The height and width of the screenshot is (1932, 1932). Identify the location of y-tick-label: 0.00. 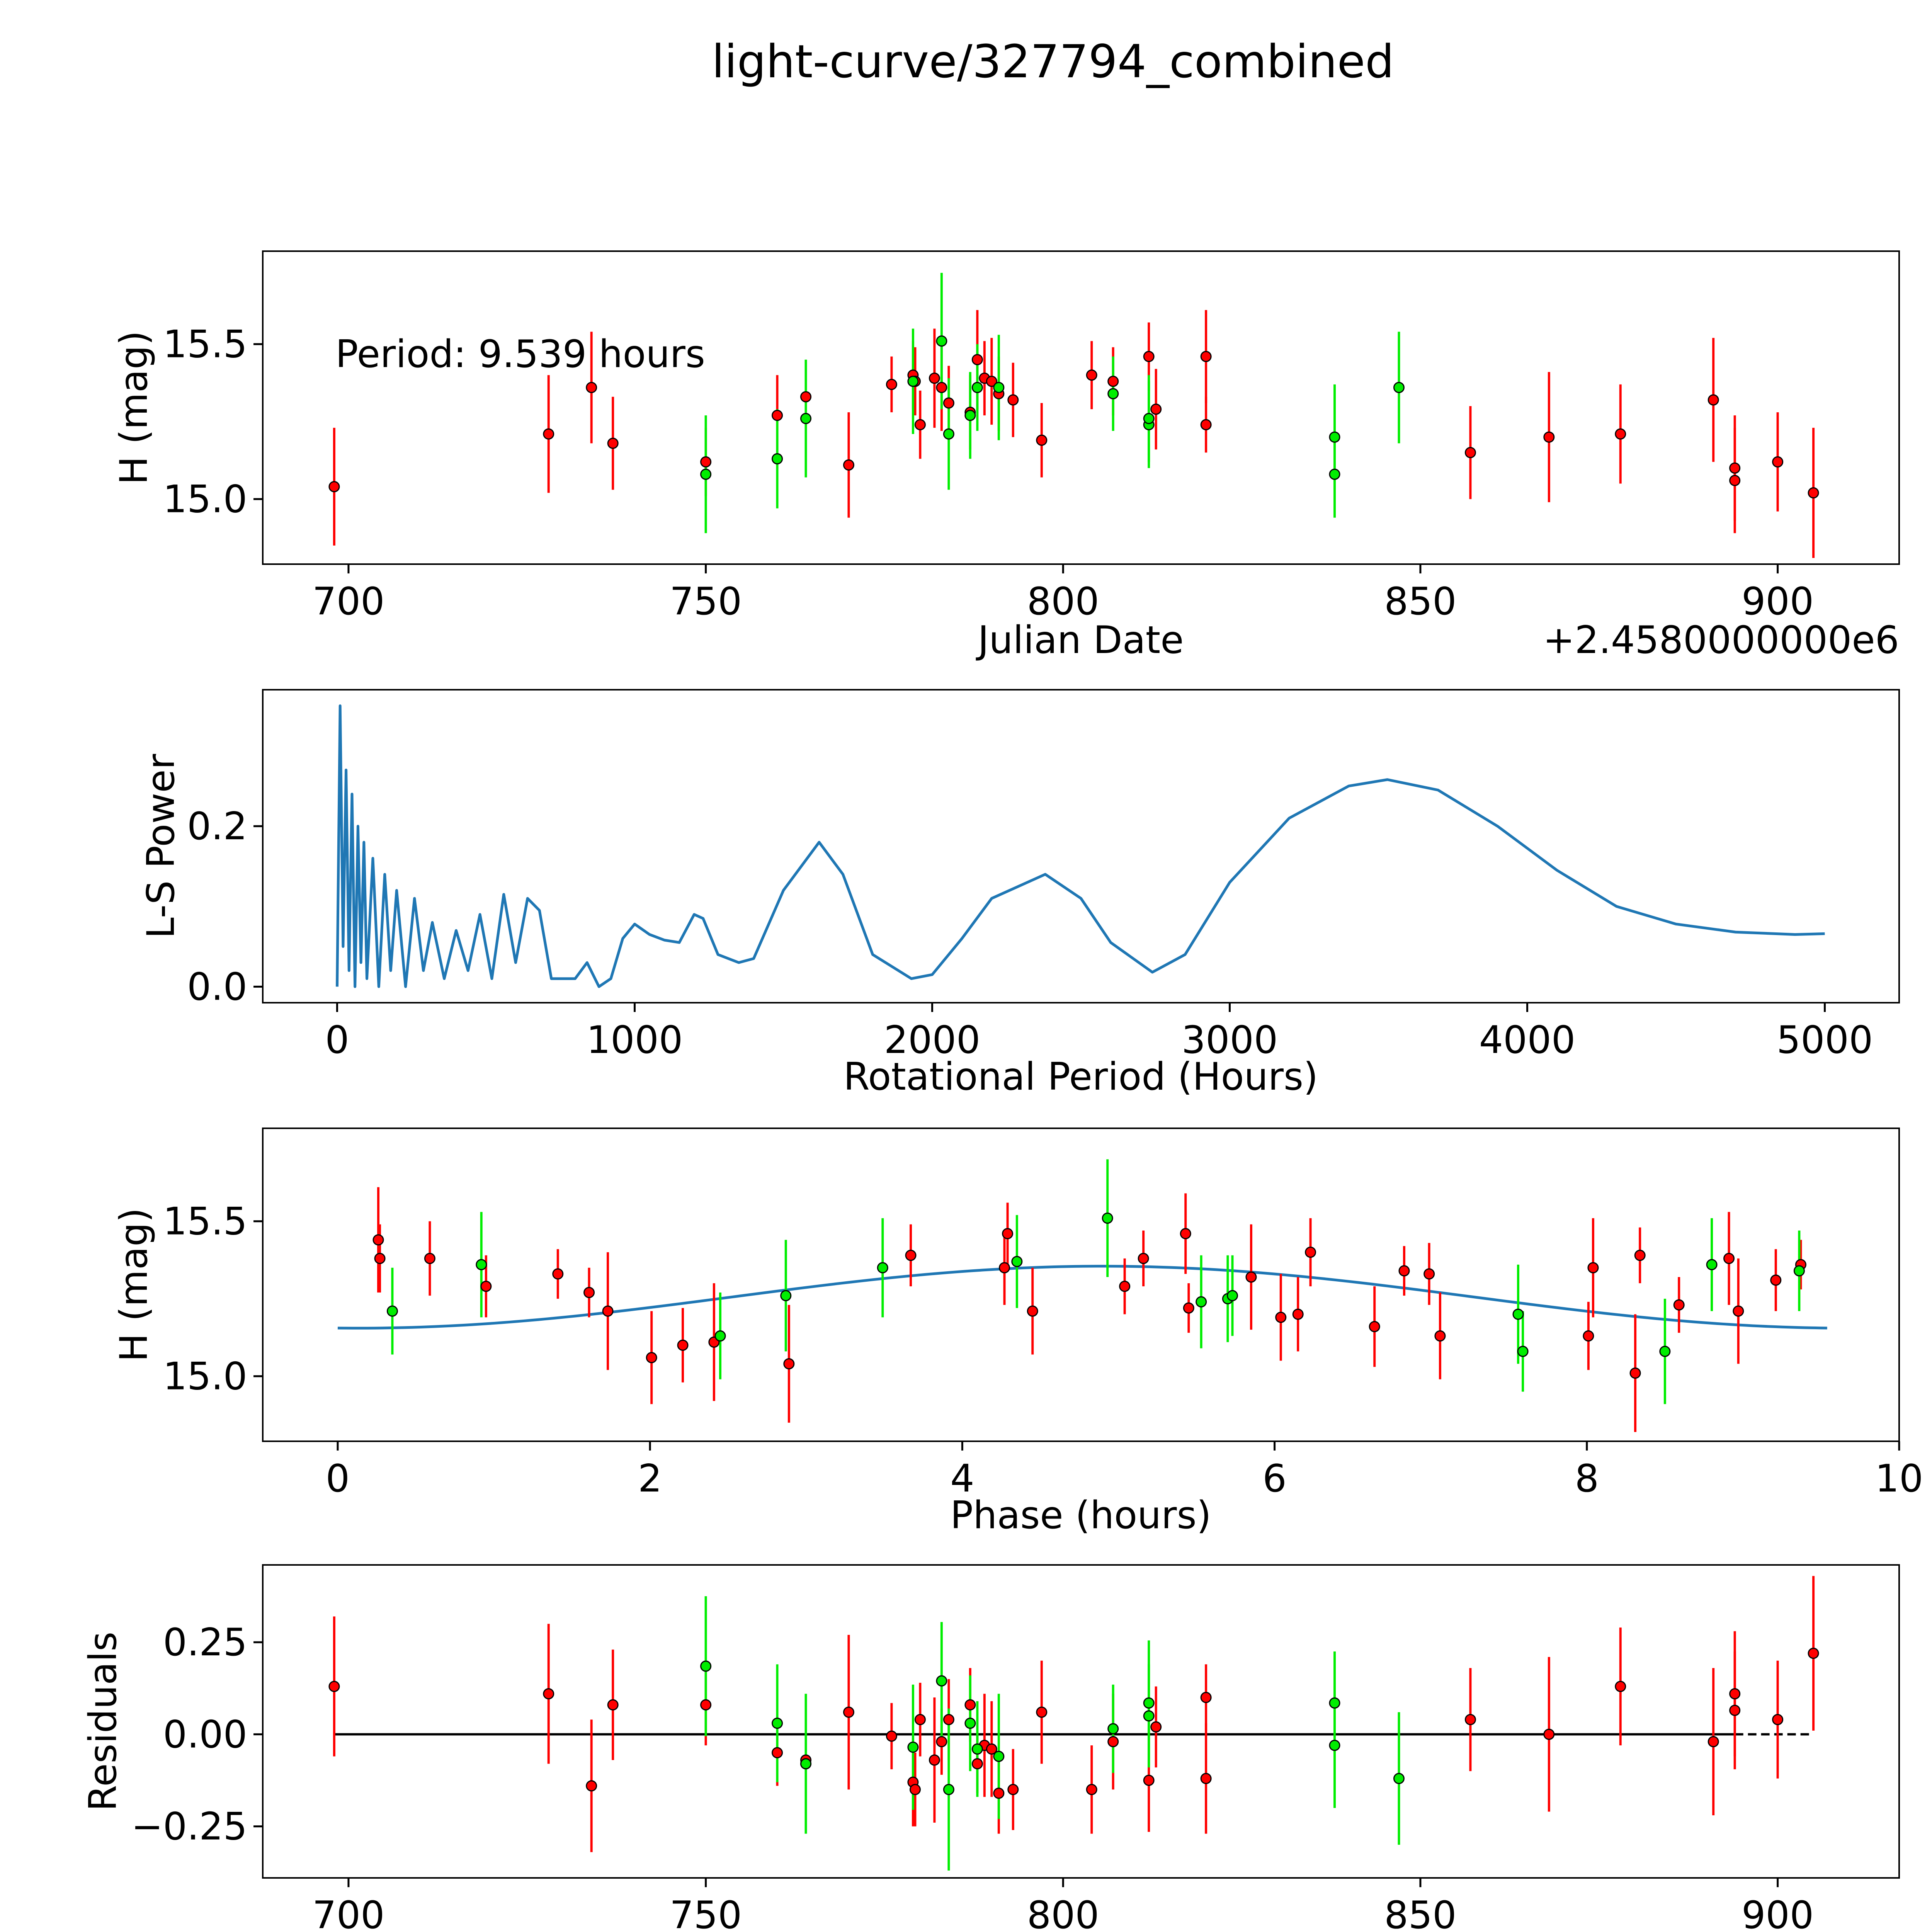
(205, 1735).